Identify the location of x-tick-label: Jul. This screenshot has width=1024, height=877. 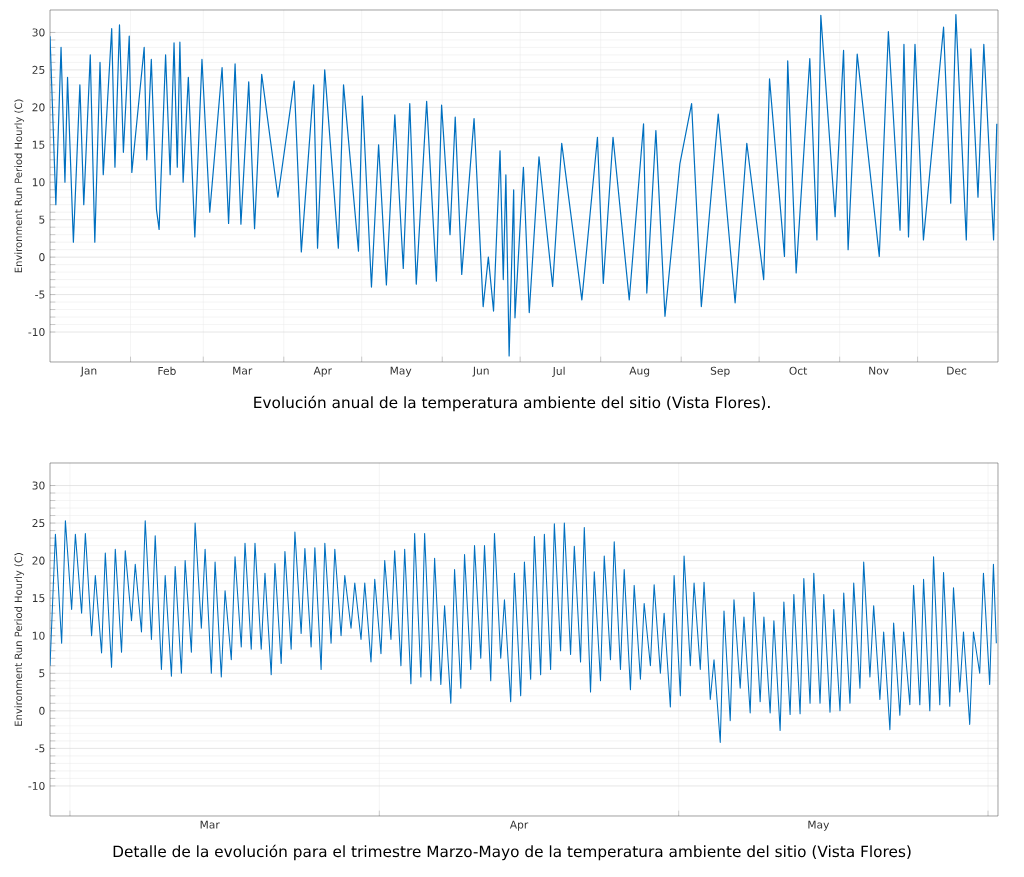
(558, 371).